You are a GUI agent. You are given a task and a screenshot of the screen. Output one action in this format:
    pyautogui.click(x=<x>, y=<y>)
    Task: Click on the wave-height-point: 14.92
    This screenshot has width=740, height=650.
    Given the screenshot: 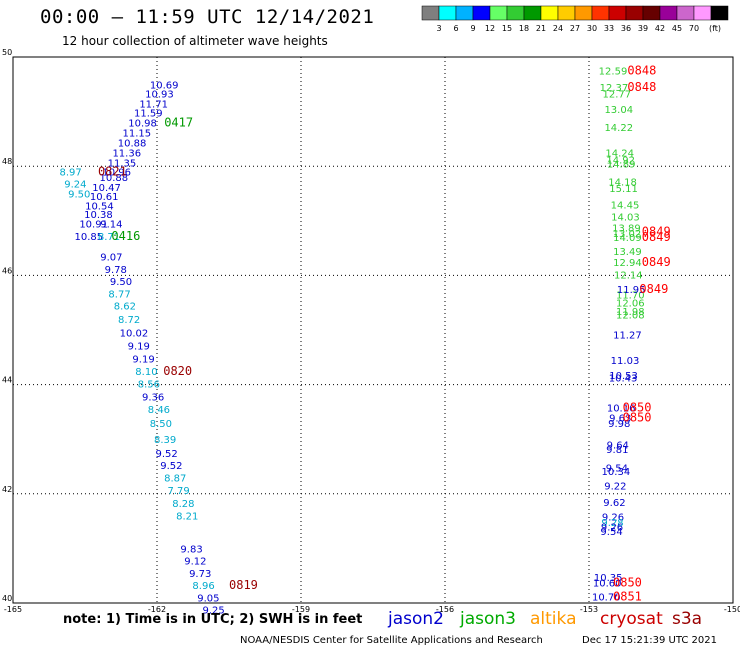 What is the action you would take?
    pyautogui.click(x=620, y=161)
    